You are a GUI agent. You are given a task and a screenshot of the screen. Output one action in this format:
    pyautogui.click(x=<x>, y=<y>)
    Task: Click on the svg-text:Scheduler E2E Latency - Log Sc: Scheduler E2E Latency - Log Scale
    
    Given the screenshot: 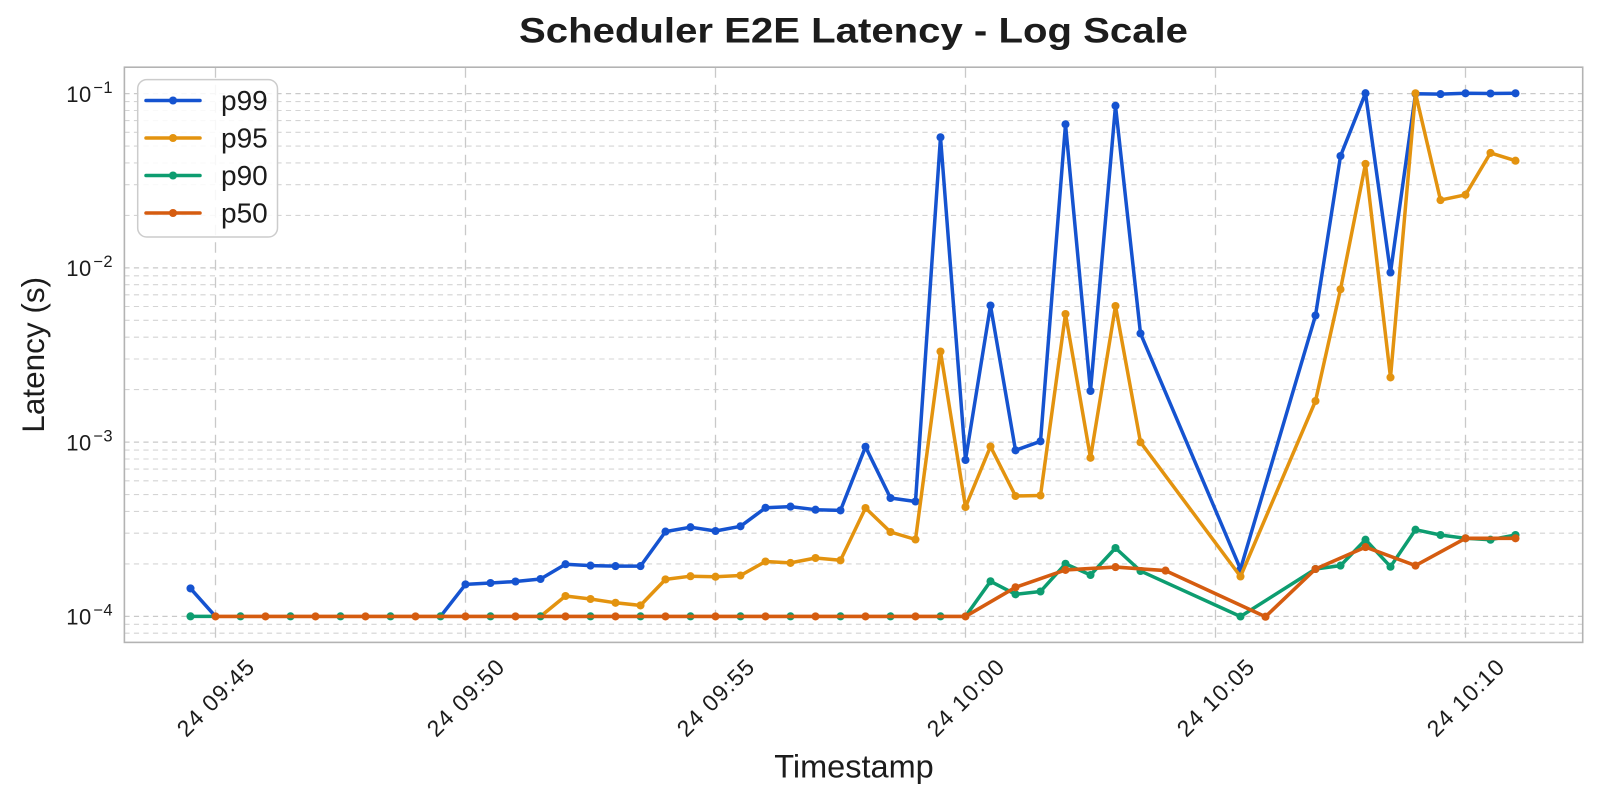 What is the action you would take?
    pyautogui.click(x=853, y=31)
    